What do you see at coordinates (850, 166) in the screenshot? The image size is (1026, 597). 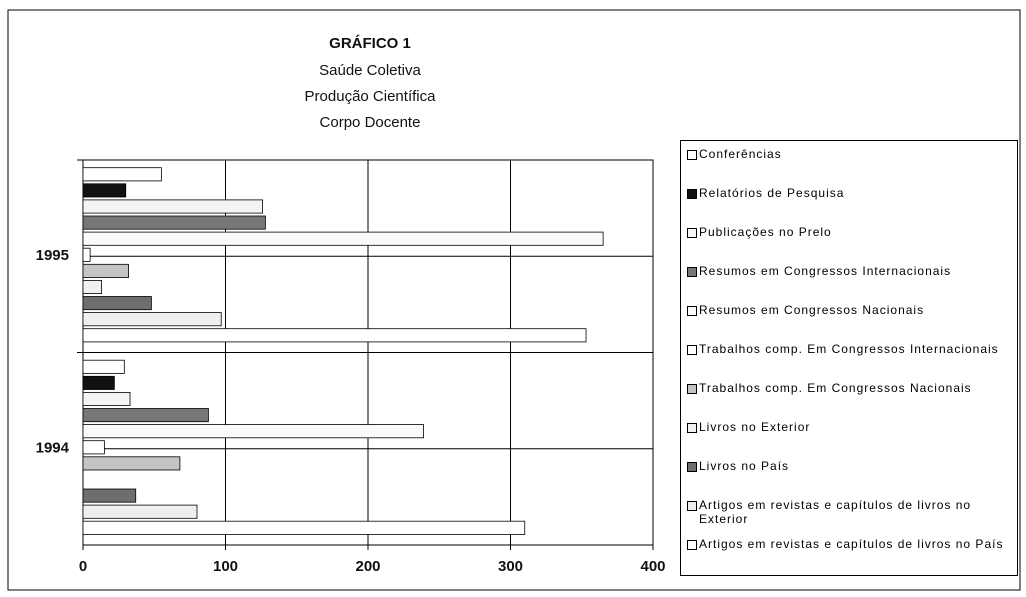 I see `legend-item: Conferências` at bounding box center [850, 166].